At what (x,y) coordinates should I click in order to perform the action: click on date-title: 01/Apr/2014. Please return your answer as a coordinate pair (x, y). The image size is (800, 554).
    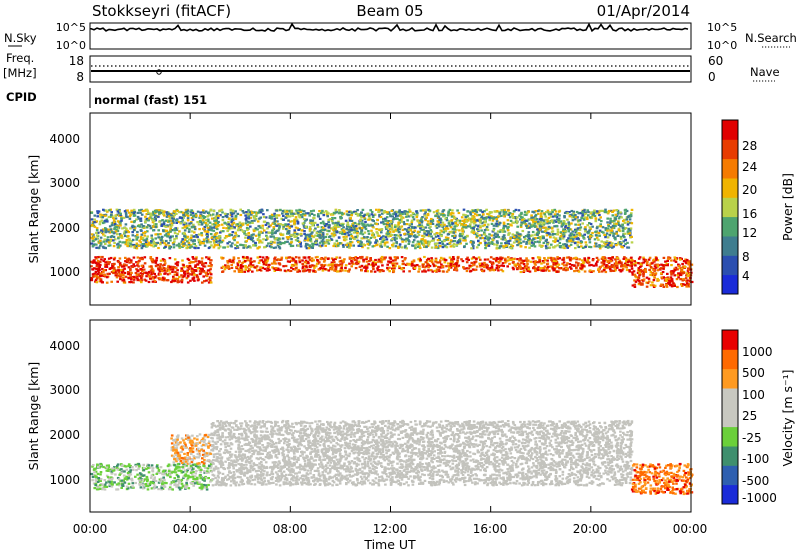
    Looking at the image, I should click on (643, 11).